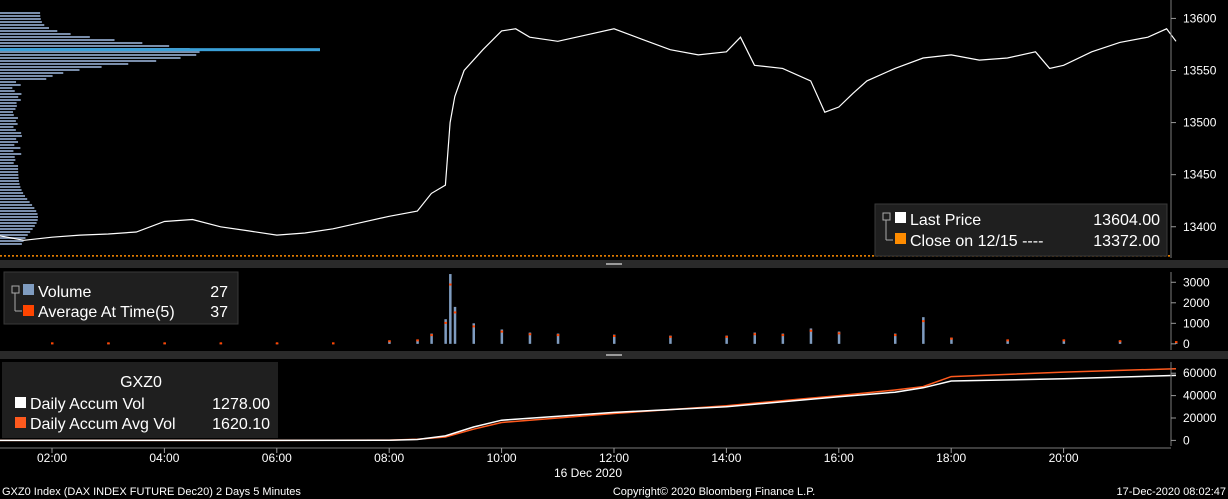  Describe the element at coordinates (219, 292) in the screenshot. I see `volume-value: 27` at that location.